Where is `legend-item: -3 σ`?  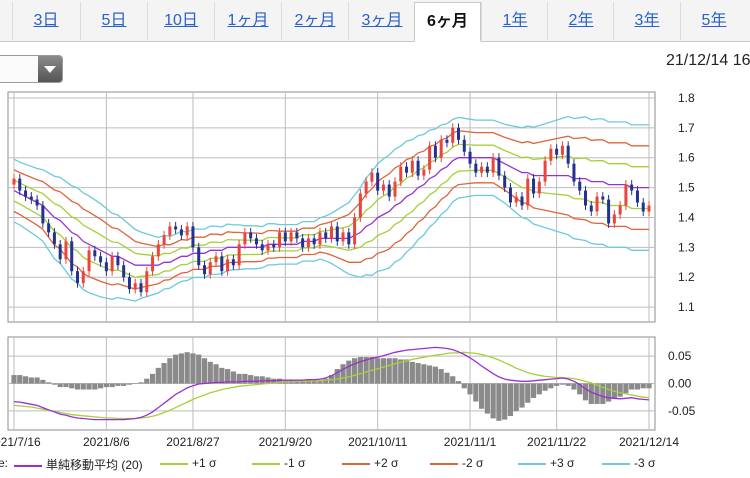 legend-item: -3 σ is located at coordinates (628, 463).